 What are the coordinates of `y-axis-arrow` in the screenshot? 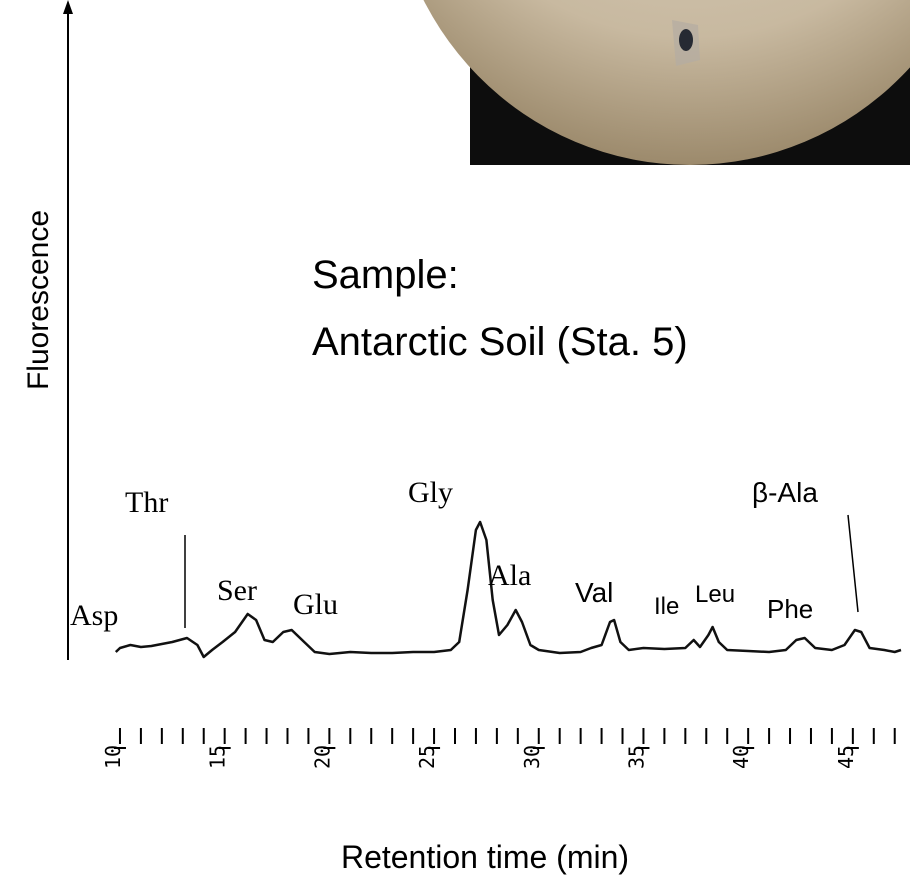 It's located at (68, 7).